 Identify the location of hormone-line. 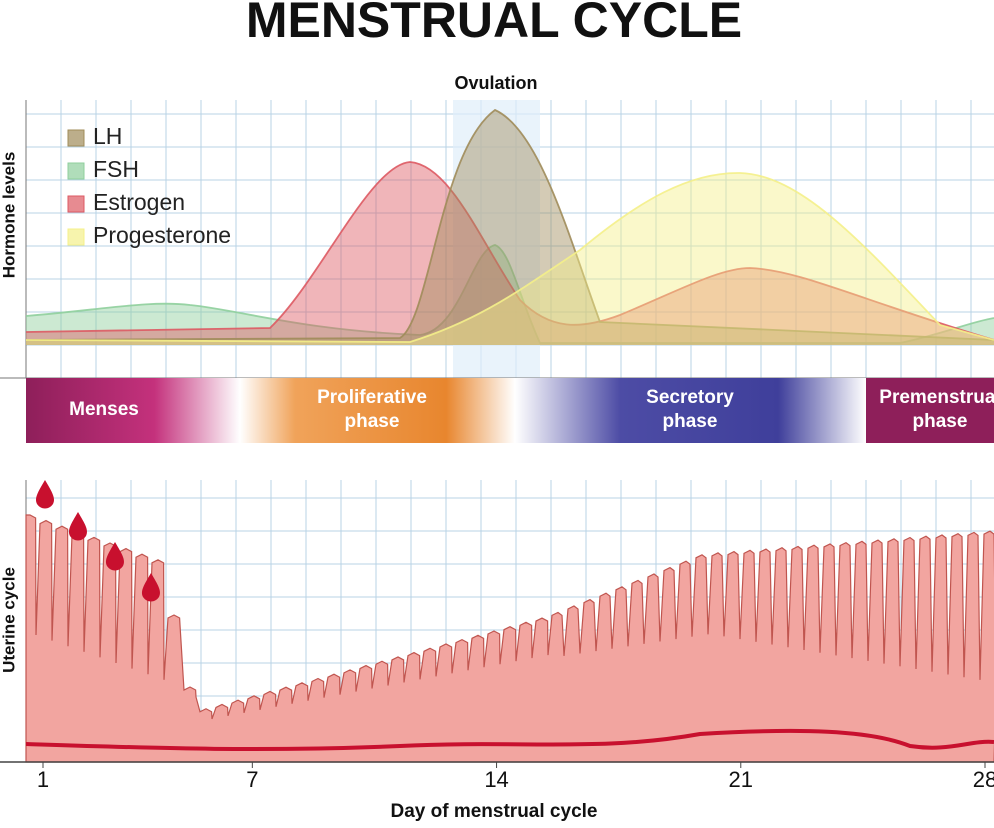
(509, 294).